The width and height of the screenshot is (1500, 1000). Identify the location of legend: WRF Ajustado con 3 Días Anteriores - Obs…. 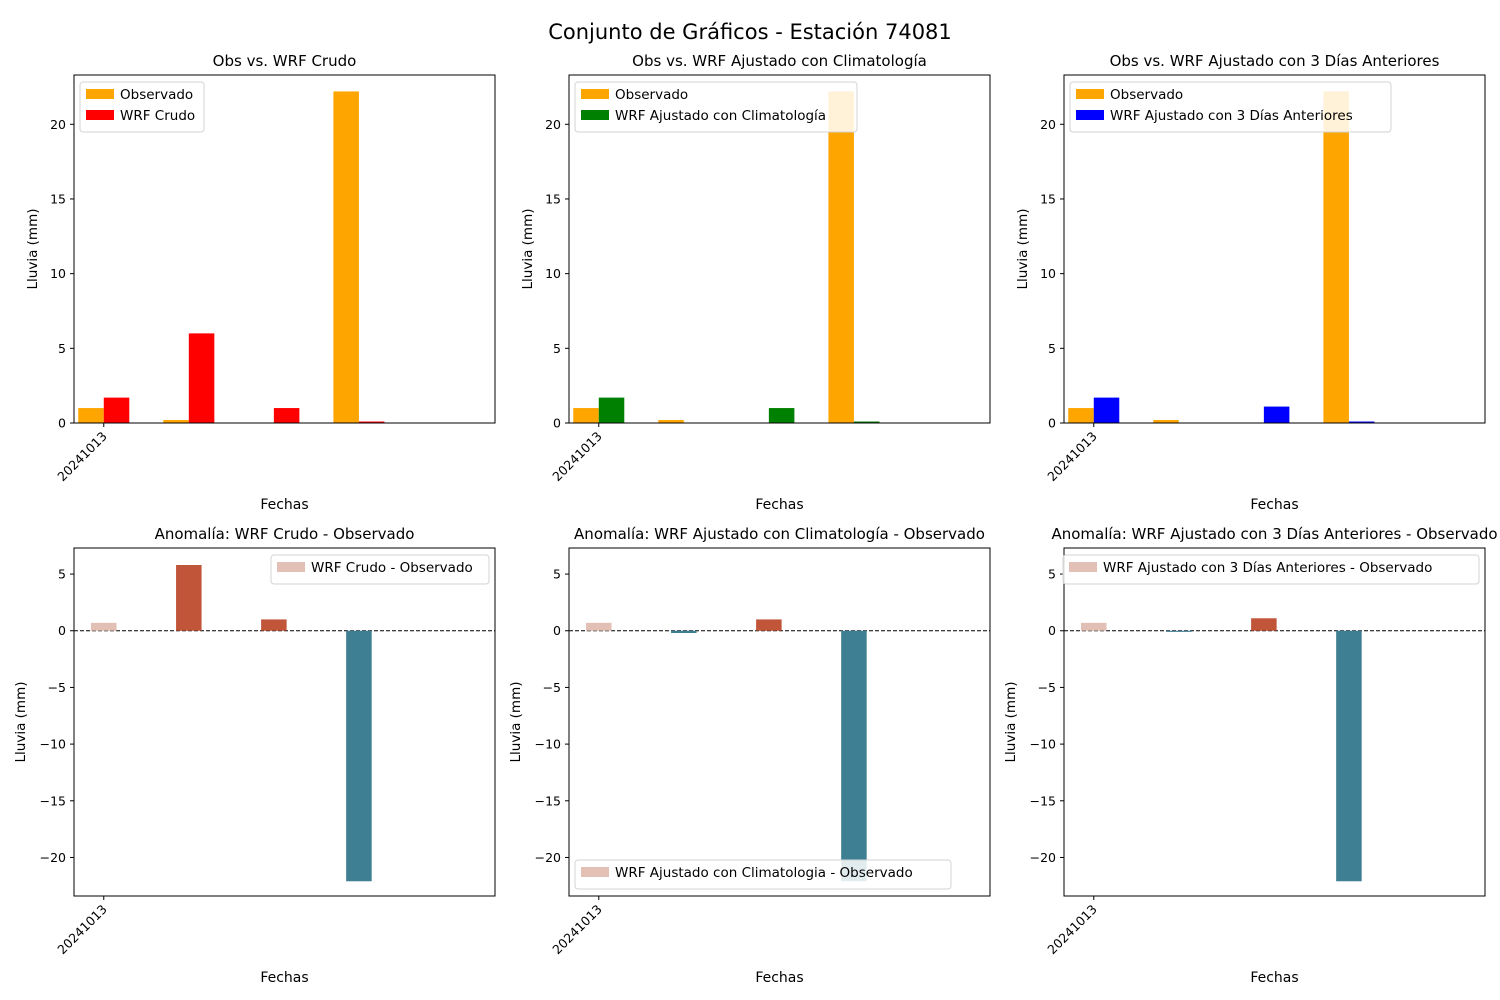
(1271, 569).